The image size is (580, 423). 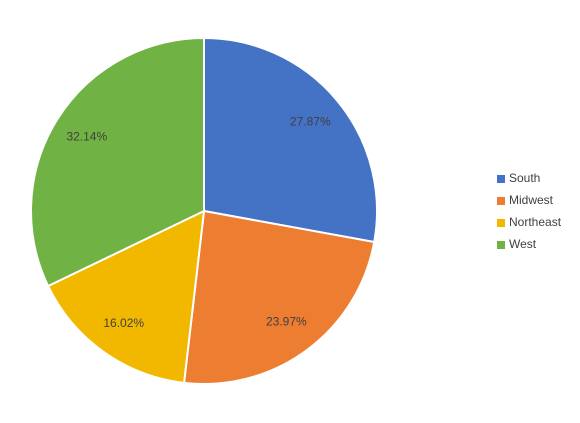 I want to click on data-label: 32.14%, so click(x=86, y=137).